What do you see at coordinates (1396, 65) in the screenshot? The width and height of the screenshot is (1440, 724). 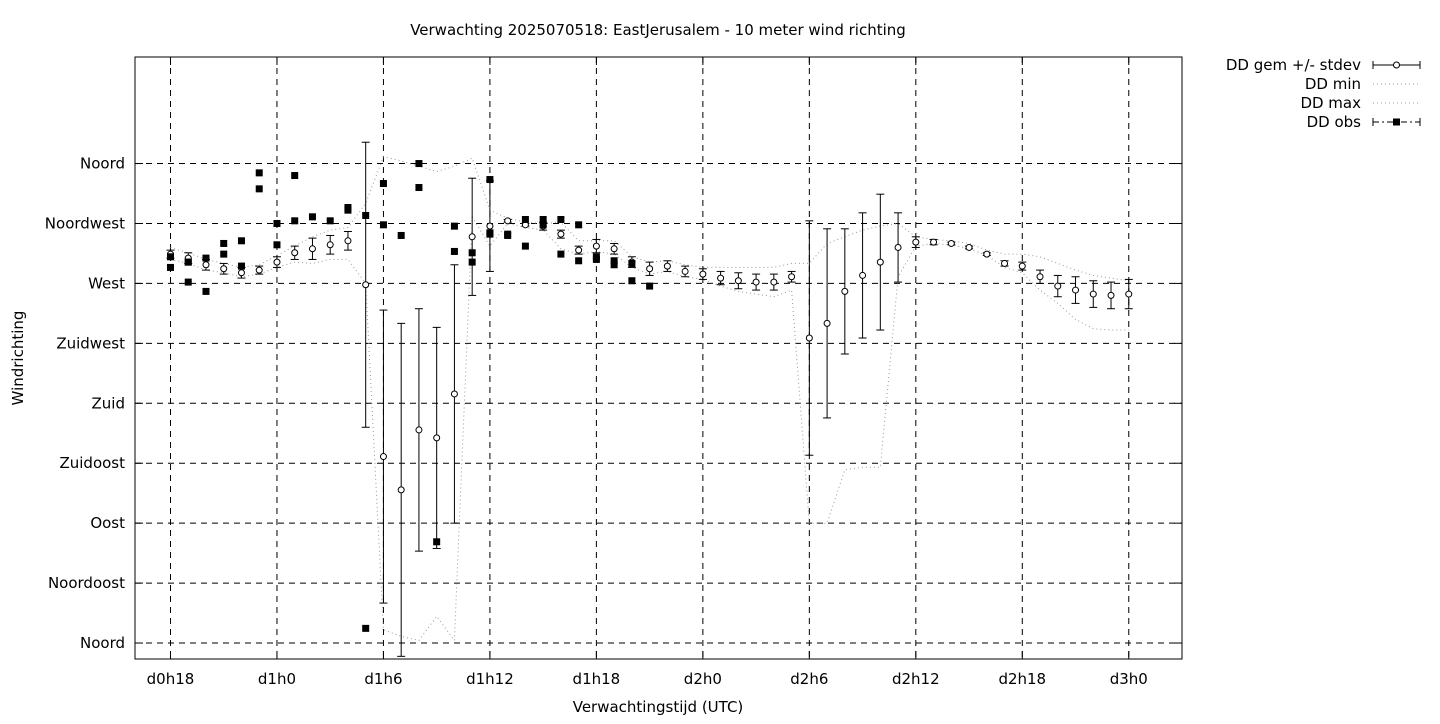 I see `legend-mean-marker` at bounding box center [1396, 65].